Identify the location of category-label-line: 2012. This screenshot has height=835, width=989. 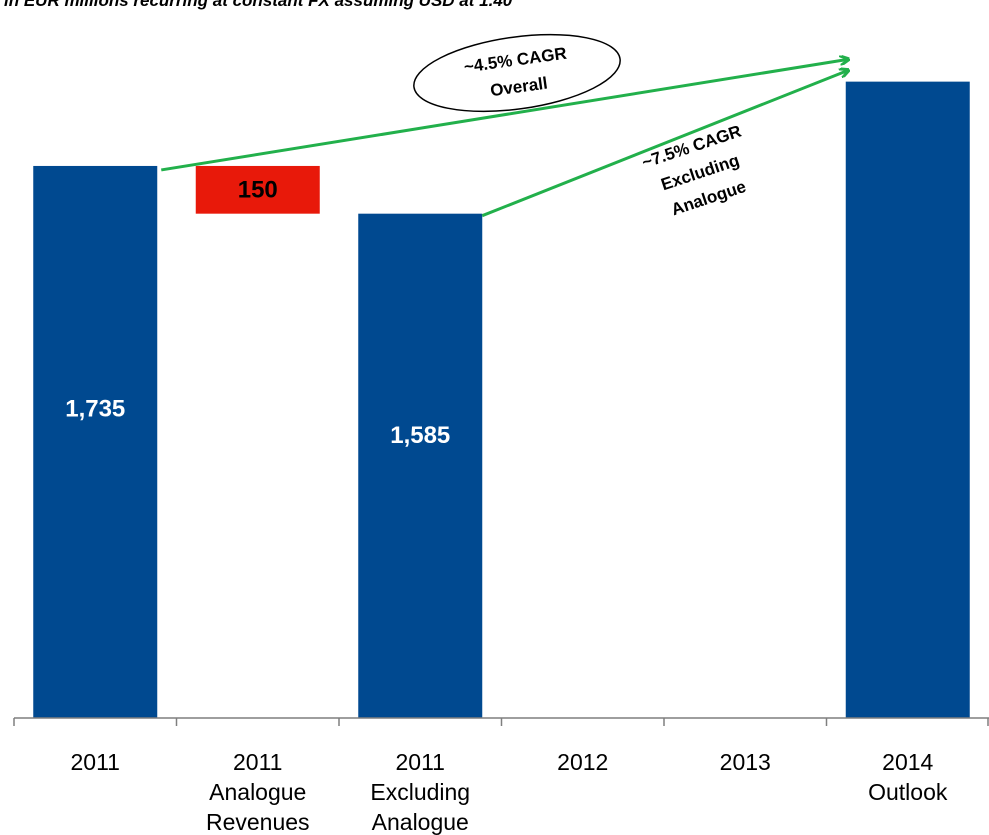
(582, 762).